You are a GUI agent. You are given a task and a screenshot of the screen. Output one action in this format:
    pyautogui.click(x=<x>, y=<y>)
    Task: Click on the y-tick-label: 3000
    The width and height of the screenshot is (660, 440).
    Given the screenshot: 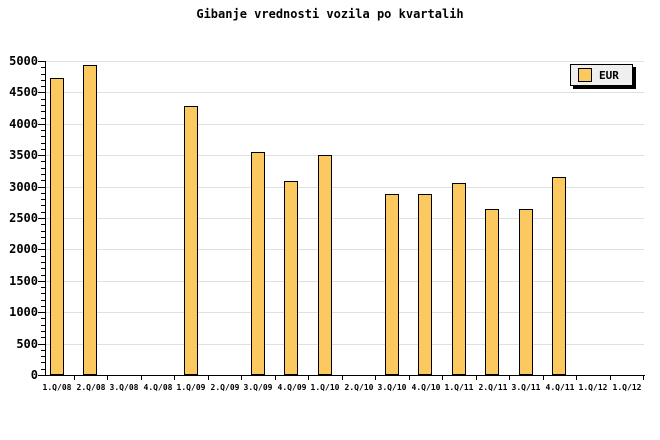 What is the action you would take?
    pyautogui.click(x=23, y=187)
    